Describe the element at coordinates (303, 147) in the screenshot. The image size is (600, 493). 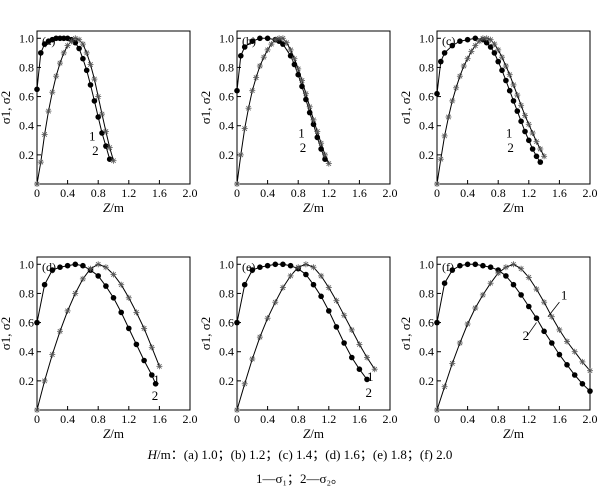
I see `curve-label-2: 2` at that location.